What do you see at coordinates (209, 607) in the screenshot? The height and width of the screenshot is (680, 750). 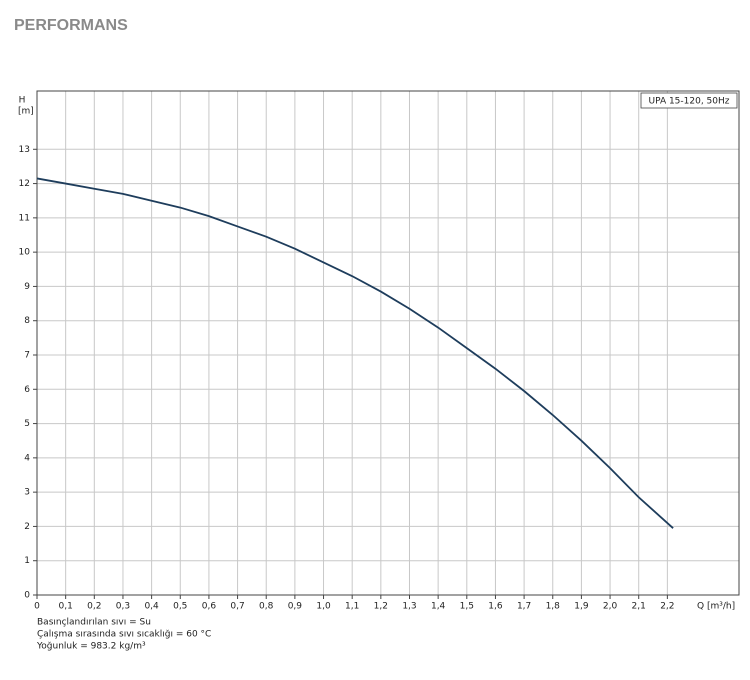 I see `x-tick-label: 0,6` at bounding box center [209, 607].